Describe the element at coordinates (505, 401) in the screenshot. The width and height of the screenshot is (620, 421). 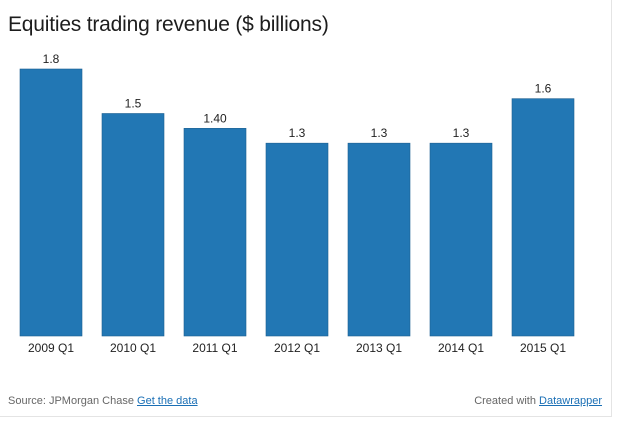
I see `created-with-text: Created with` at that location.